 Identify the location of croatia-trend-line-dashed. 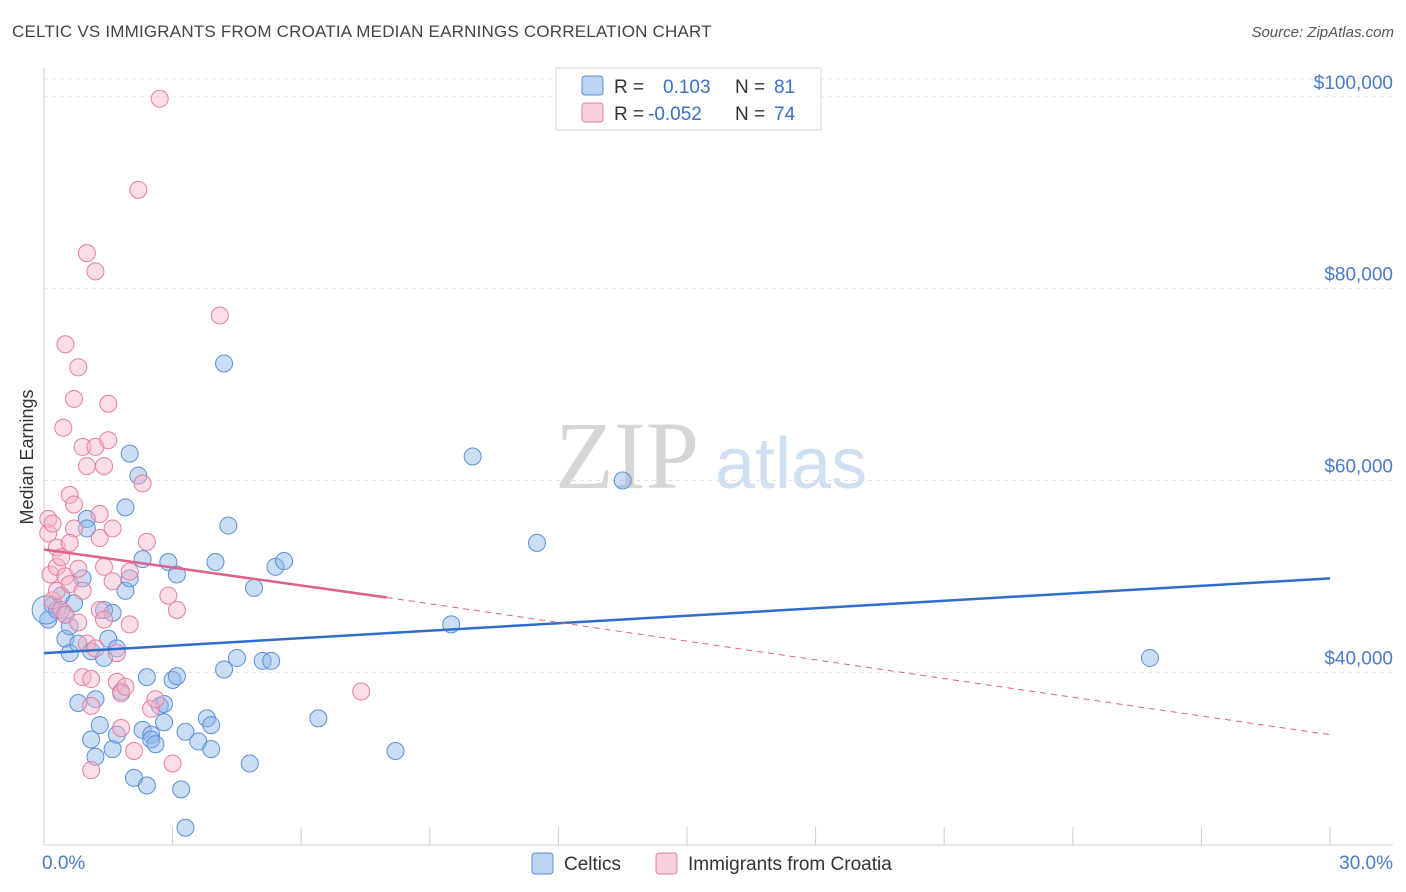
(858, 666).